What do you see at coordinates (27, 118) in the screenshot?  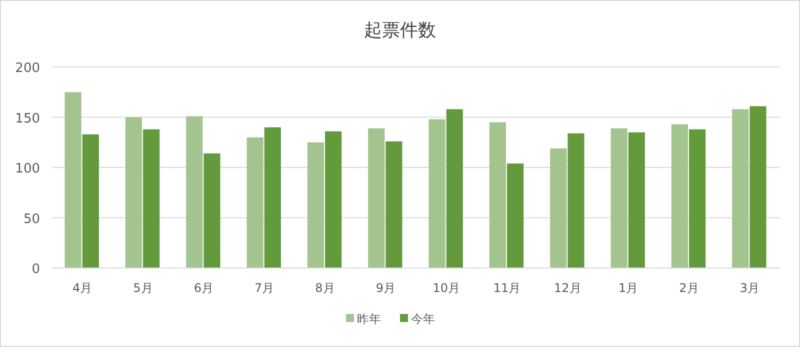 I see `y-tick-label: 150` at bounding box center [27, 118].